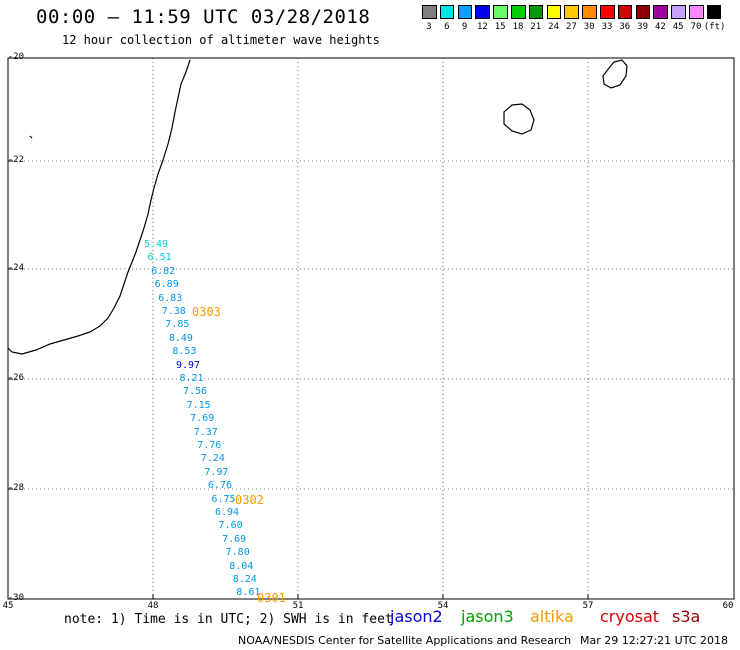  Describe the element at coordinates (248, 593) in the screenshot. I see `wave-height-value: 8.61` at that location.